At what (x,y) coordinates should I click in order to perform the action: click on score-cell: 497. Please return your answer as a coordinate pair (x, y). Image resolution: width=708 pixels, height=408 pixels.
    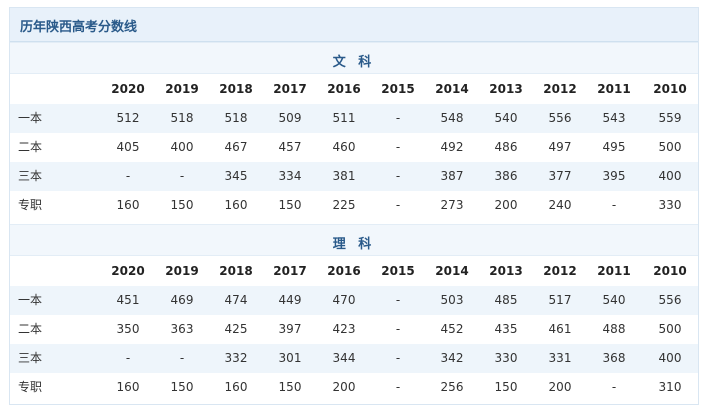
    Looking at the image, I should click on (560, 147).